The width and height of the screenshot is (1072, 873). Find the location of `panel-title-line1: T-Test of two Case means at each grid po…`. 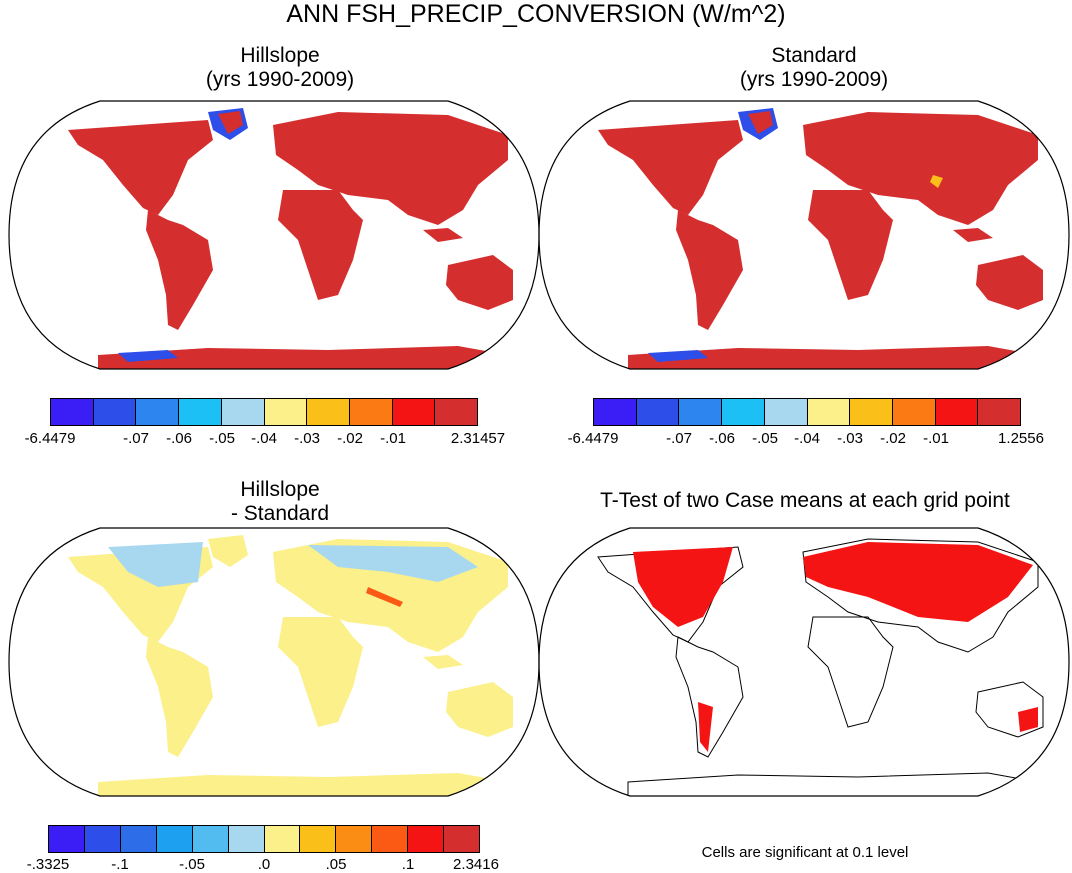

panel-title-line1: T-Test of two Case means at each grid po… is located at coordinates (805, 500).